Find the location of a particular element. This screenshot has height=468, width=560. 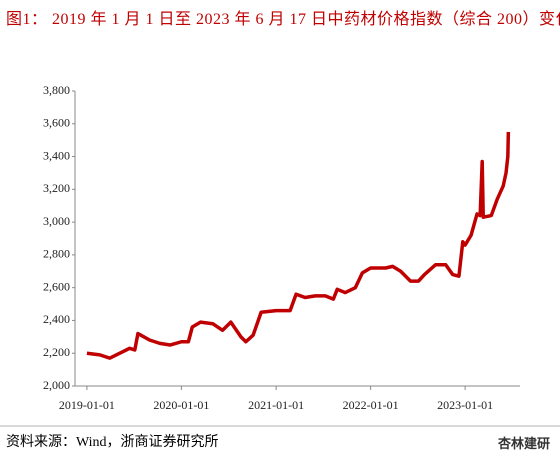

y-tick-label: 2,200 is located at coordinates (56, 352).